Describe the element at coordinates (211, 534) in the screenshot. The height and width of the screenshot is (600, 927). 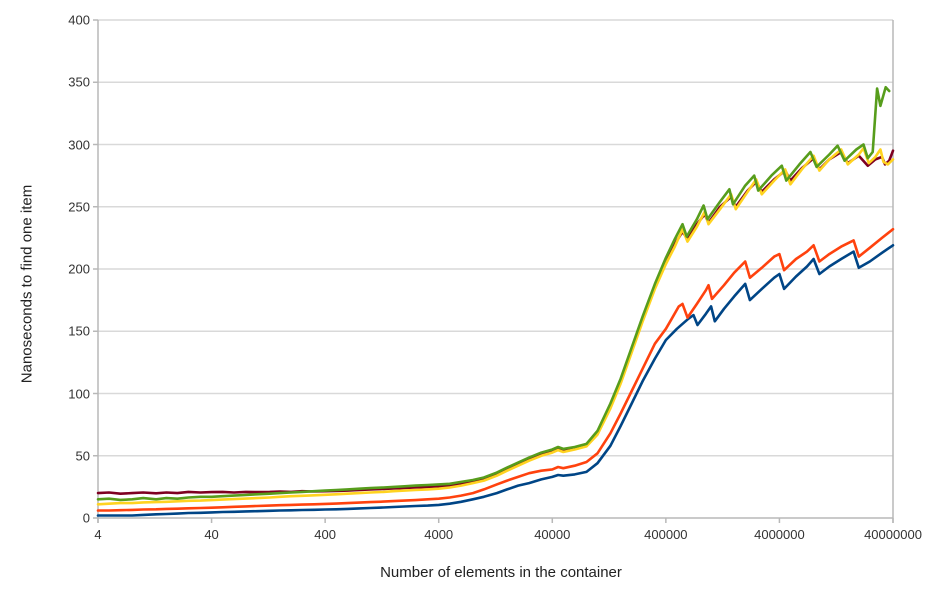
I see `x-tick-label-40: 40` at that location.